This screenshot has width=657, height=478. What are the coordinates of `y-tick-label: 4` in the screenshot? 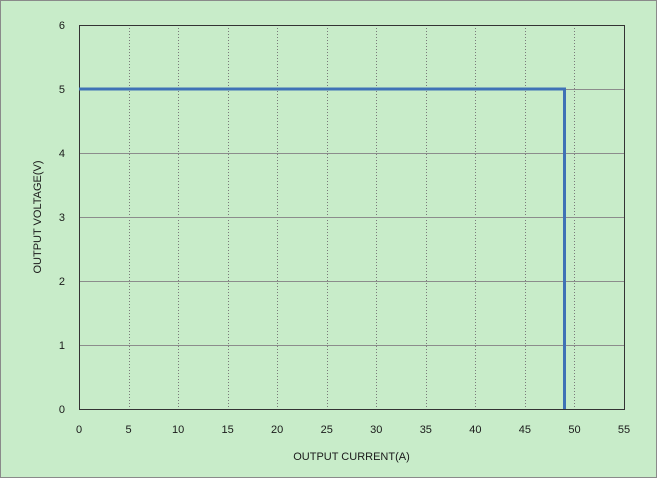 It's located at (62, 154).